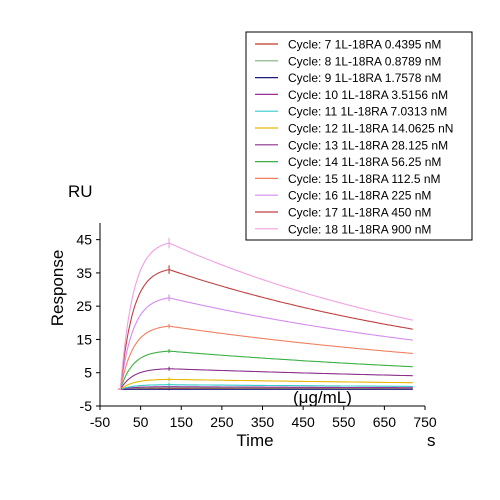  Describe the element at coordinates (84, 339) in the screenshot. I see `y-tick-label: 15` at that location.